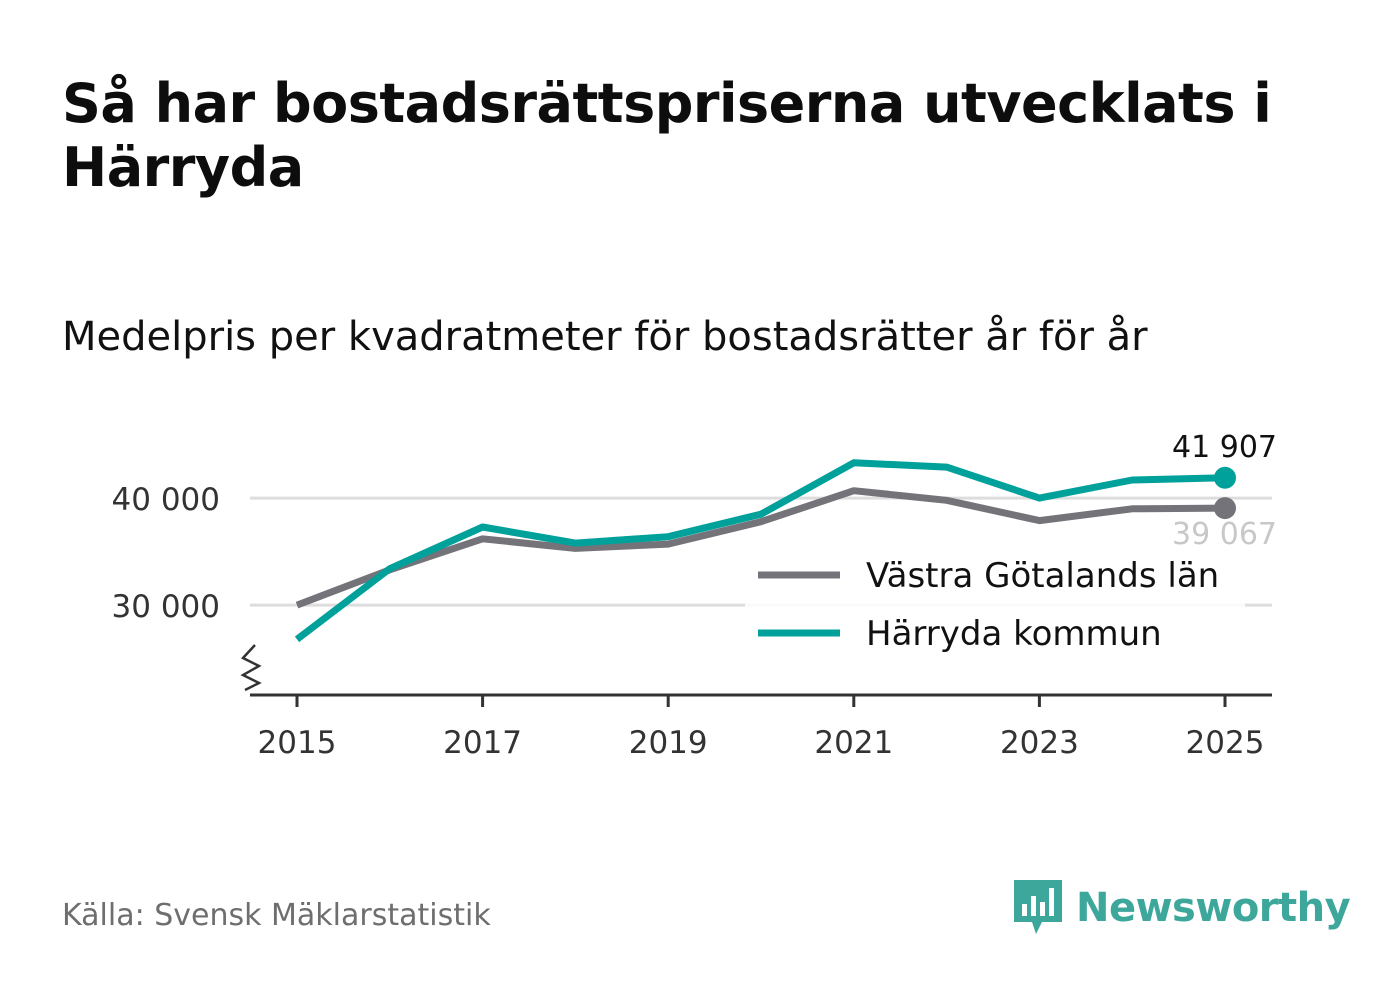  I want to click on legend-label: Västra Götalands län, so click(1042, 576).